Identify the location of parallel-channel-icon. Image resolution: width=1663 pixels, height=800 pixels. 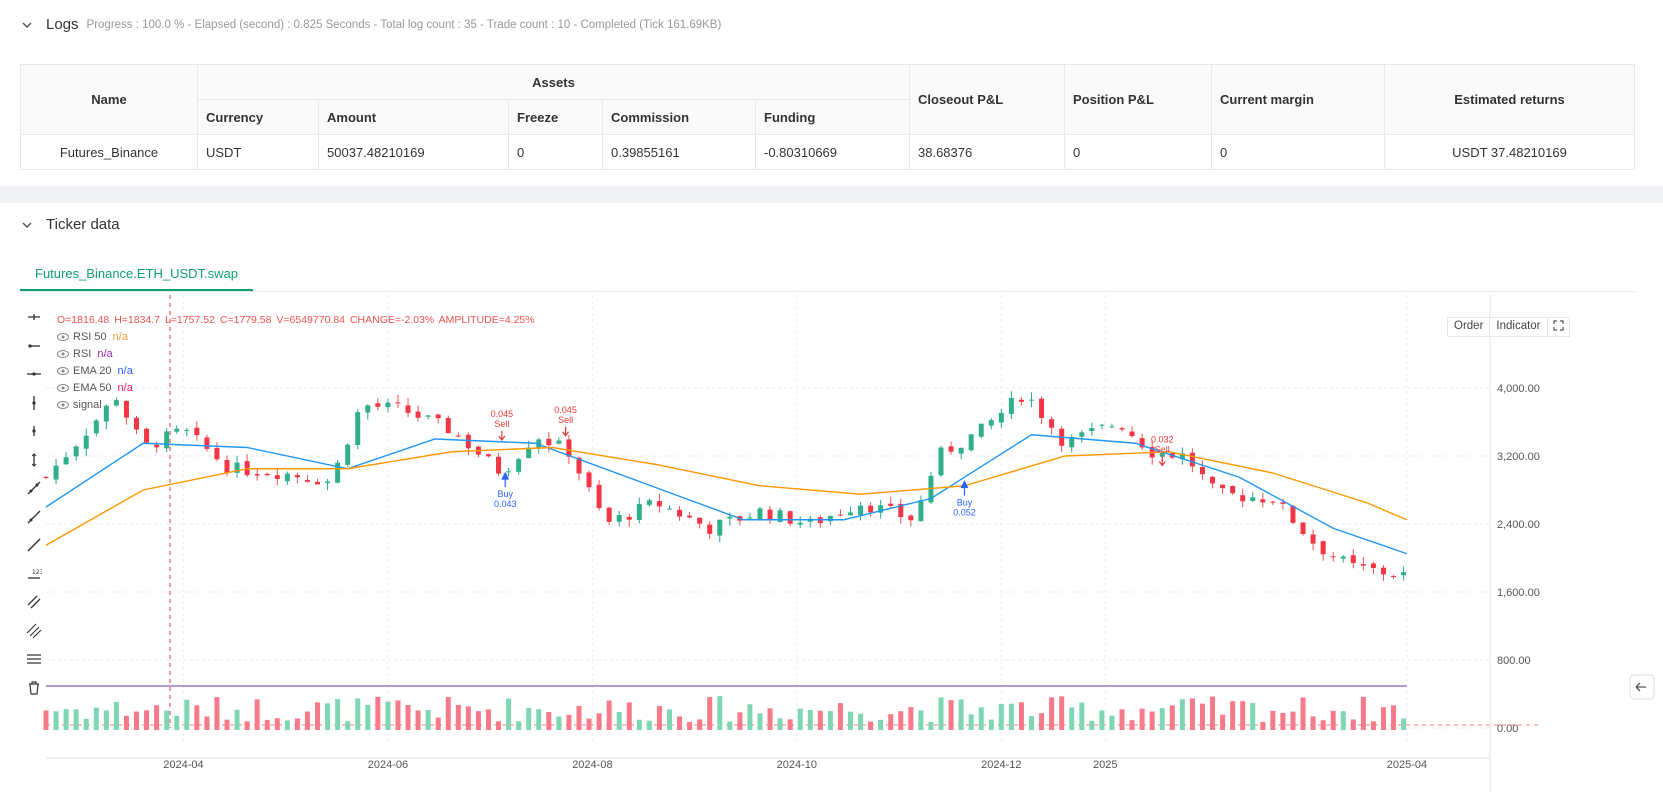
(34, 602).